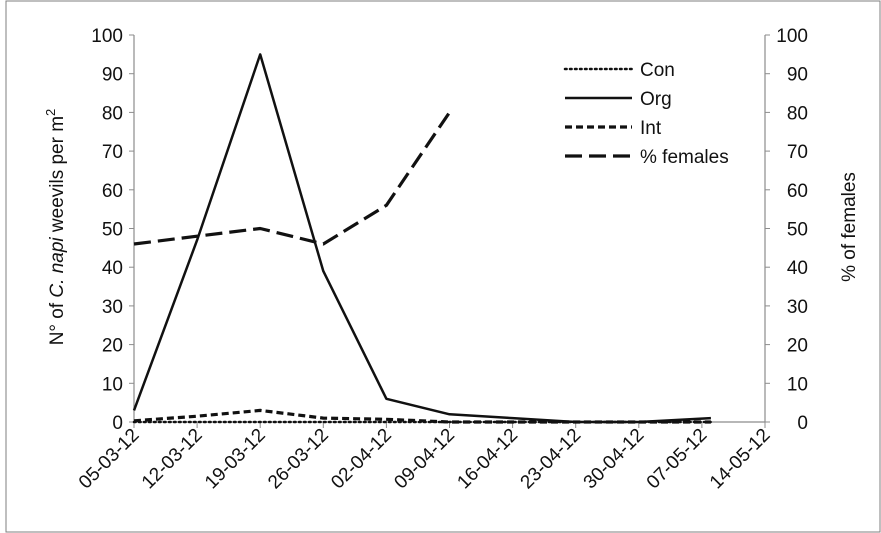  What do you see at coordinates (112, 346) in the screenshot?
I see `y-tick-label-left: 20` at bounding box center [112, 346].